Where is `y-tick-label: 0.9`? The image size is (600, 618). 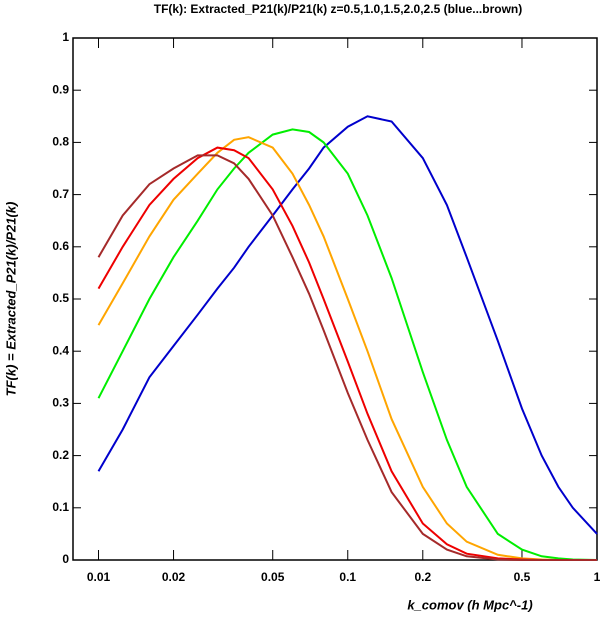
y-tick-label: 0.9 is located at coordinates (60, 89).